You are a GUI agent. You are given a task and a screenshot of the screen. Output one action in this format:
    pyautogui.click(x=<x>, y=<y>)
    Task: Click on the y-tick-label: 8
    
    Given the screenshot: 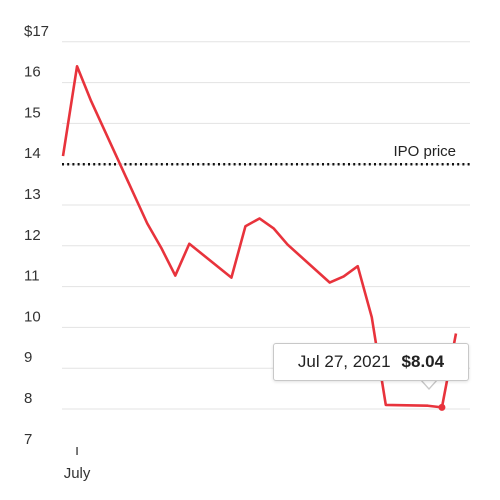 What is the action you would take?
    pyautogui.click(x=28, y=398)
    